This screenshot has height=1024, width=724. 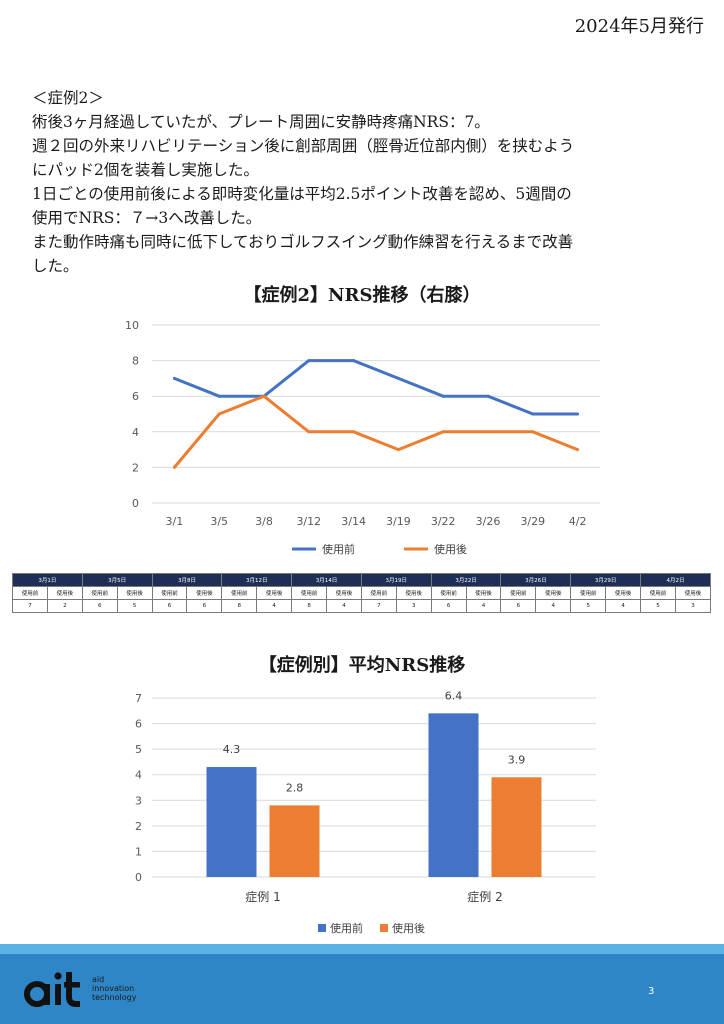 I want to click on table-value-cell: 7, so click(x=378, y=606).